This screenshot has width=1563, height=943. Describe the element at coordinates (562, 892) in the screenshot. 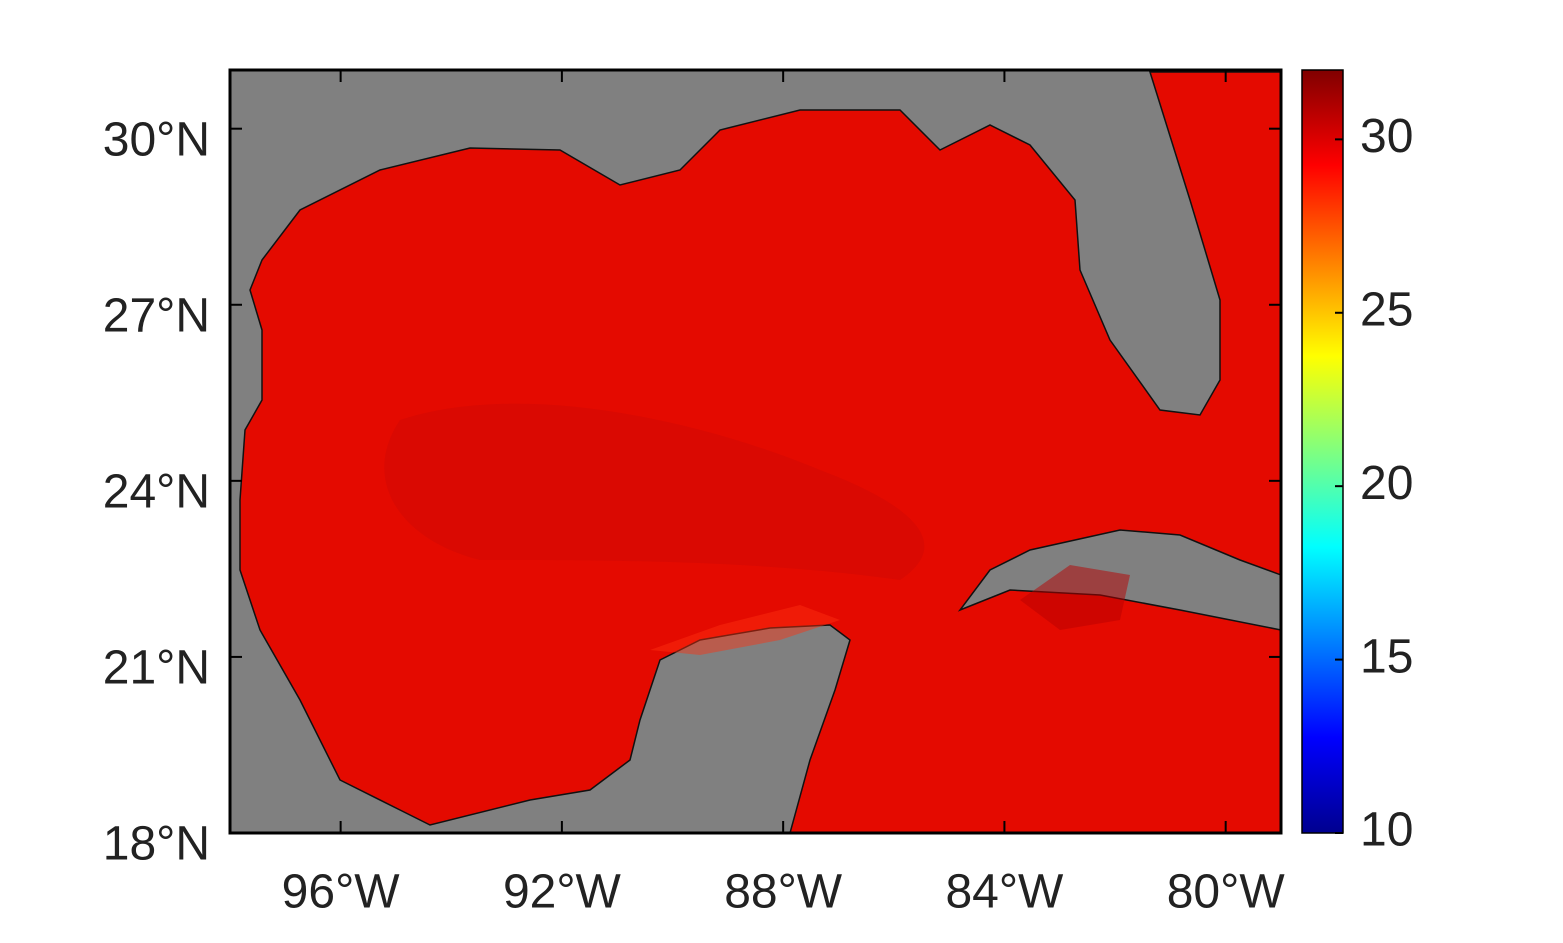

I see `x-tick-label: 92°W` at that location.